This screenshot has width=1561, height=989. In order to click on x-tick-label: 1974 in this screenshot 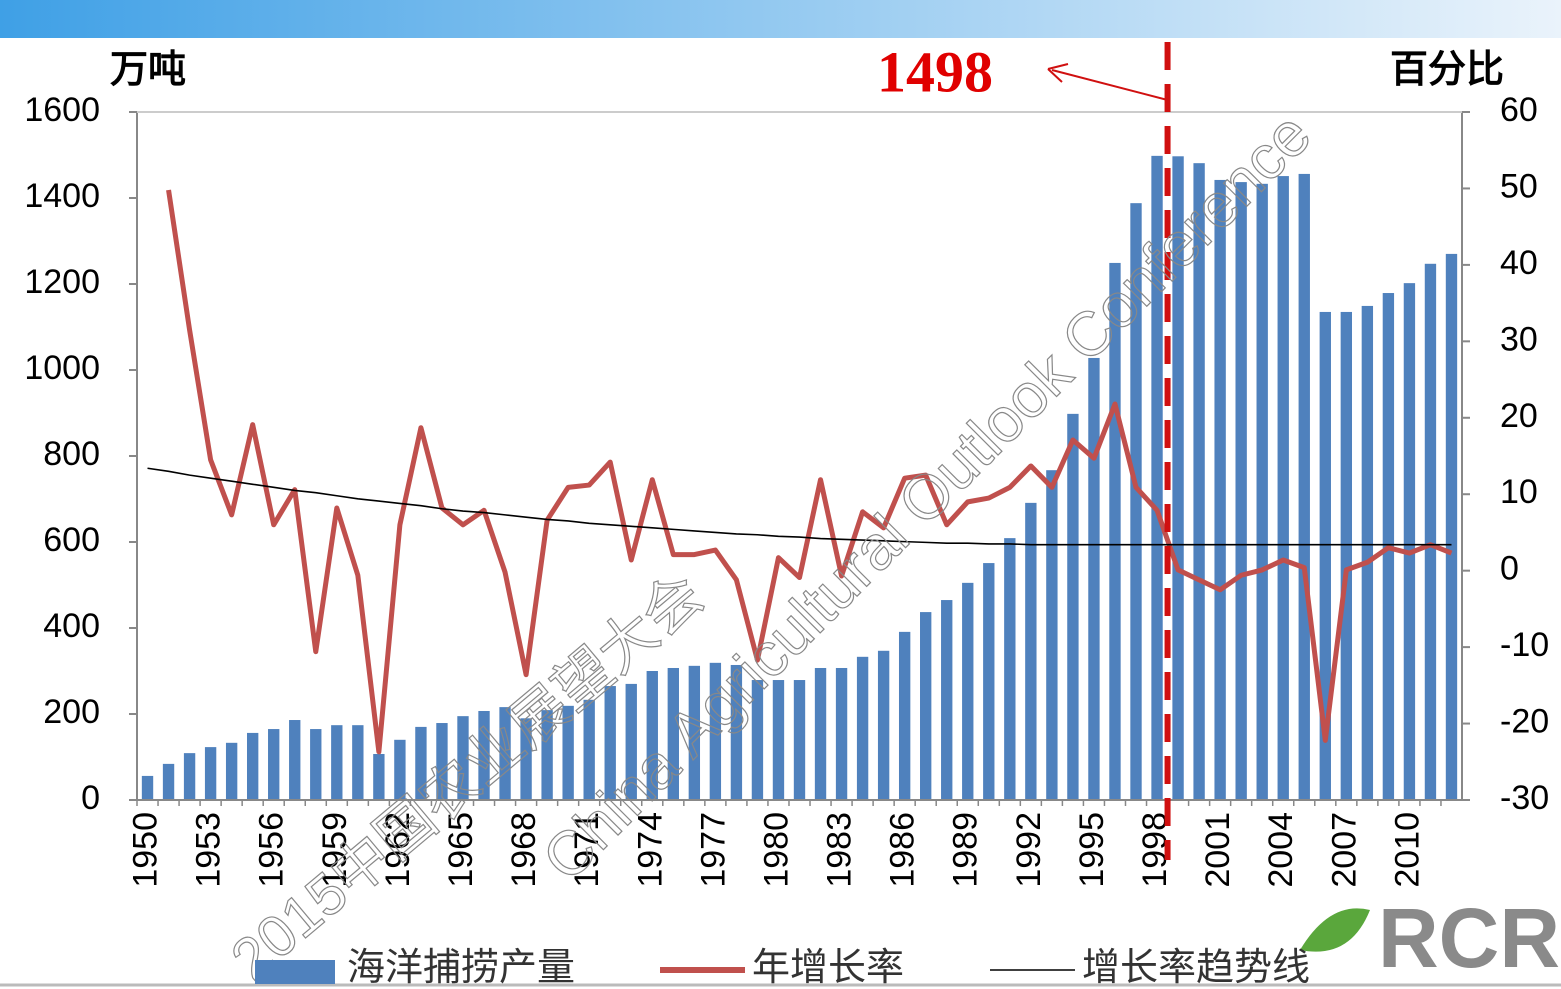, I will do `click(650, 850)`.